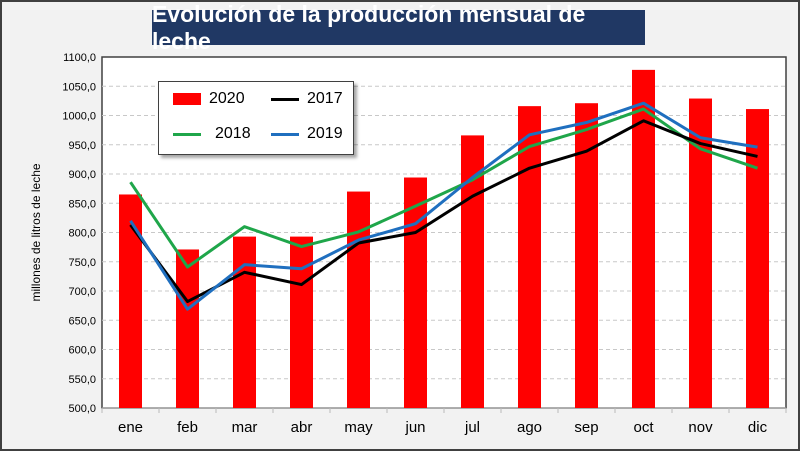  What do you see at coordinates (415, 292) in the screenshot?
I see `bar-2020-jun` at bounding box center [415, 292].